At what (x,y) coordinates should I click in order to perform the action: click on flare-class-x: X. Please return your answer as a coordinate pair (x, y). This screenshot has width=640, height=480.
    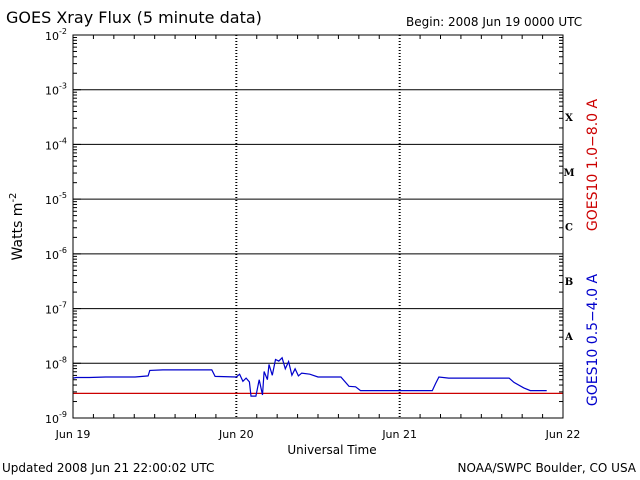
    Looking at the image, I should click on (569, 118).